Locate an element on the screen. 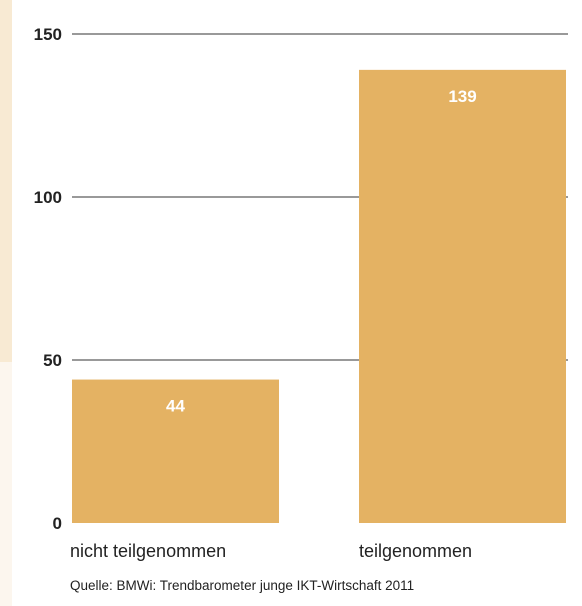 This screenshot has width=582, height=606. data-label-1: 139 is located at coordinates (462, 96).